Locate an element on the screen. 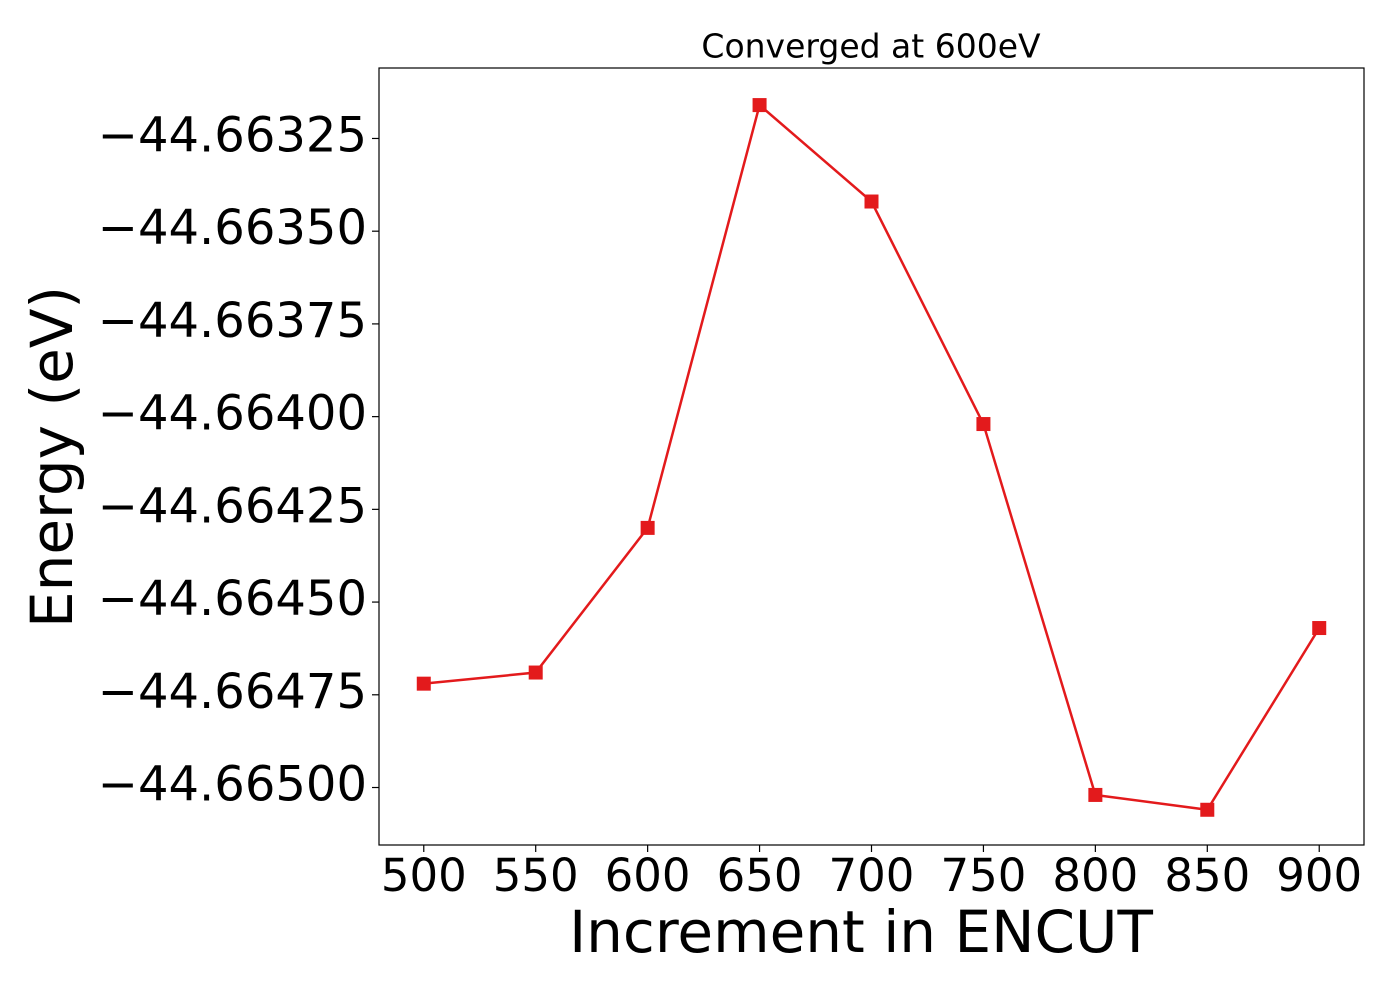  y-tick-label: −44.66350 is located at coordinates (232, 228).